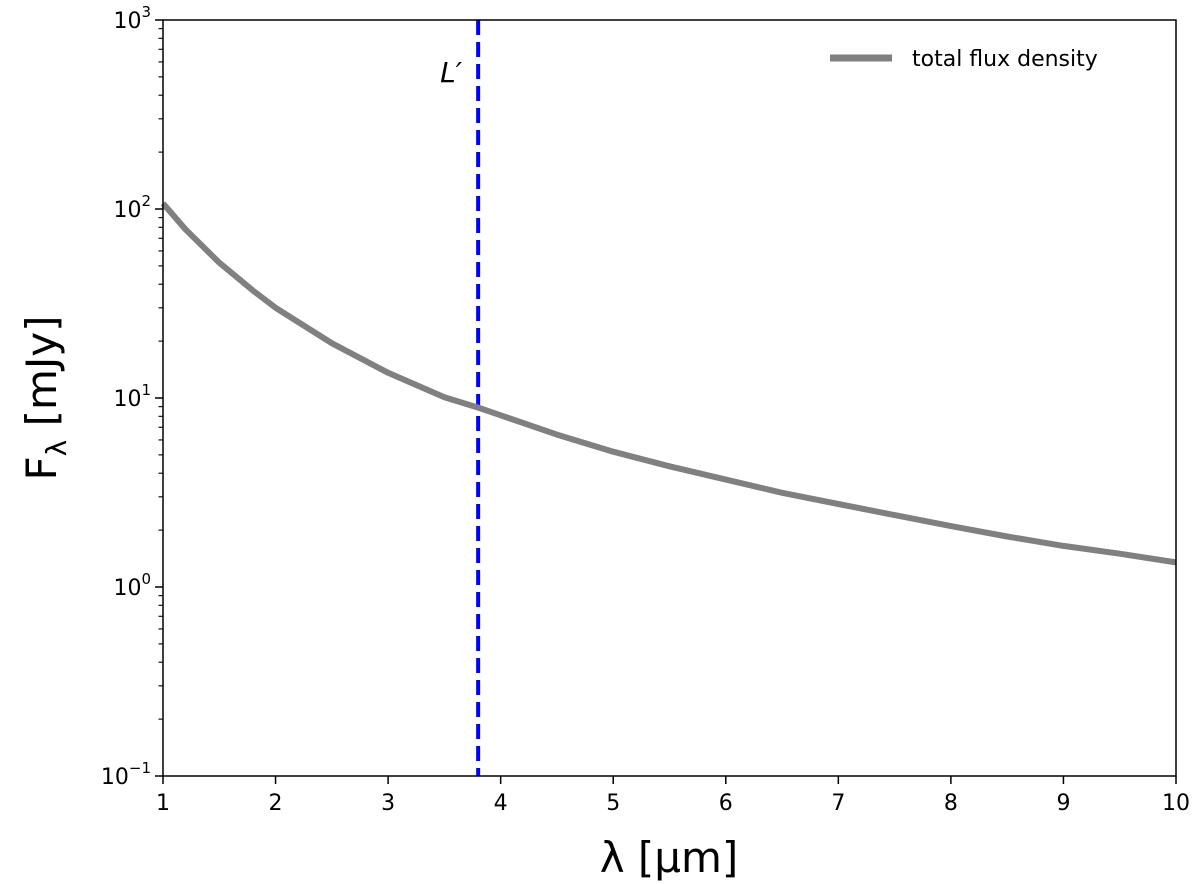  Describe the element at coordinates (501, 803) in the screenshot. I see `x-tick-label-3: 4` at that location.